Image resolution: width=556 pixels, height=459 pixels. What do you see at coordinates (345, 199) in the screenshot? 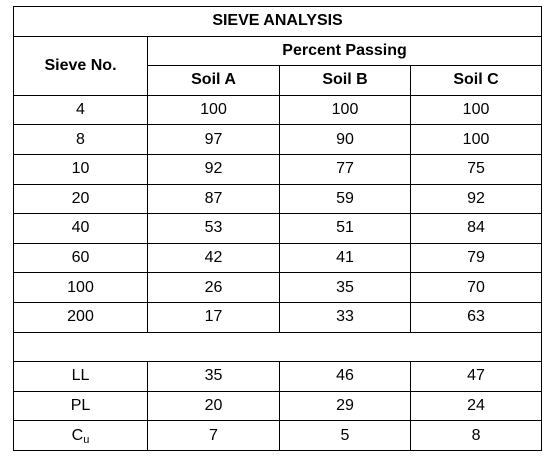
I see `soil-b-cell: 59` at bounding box center [345, 199].